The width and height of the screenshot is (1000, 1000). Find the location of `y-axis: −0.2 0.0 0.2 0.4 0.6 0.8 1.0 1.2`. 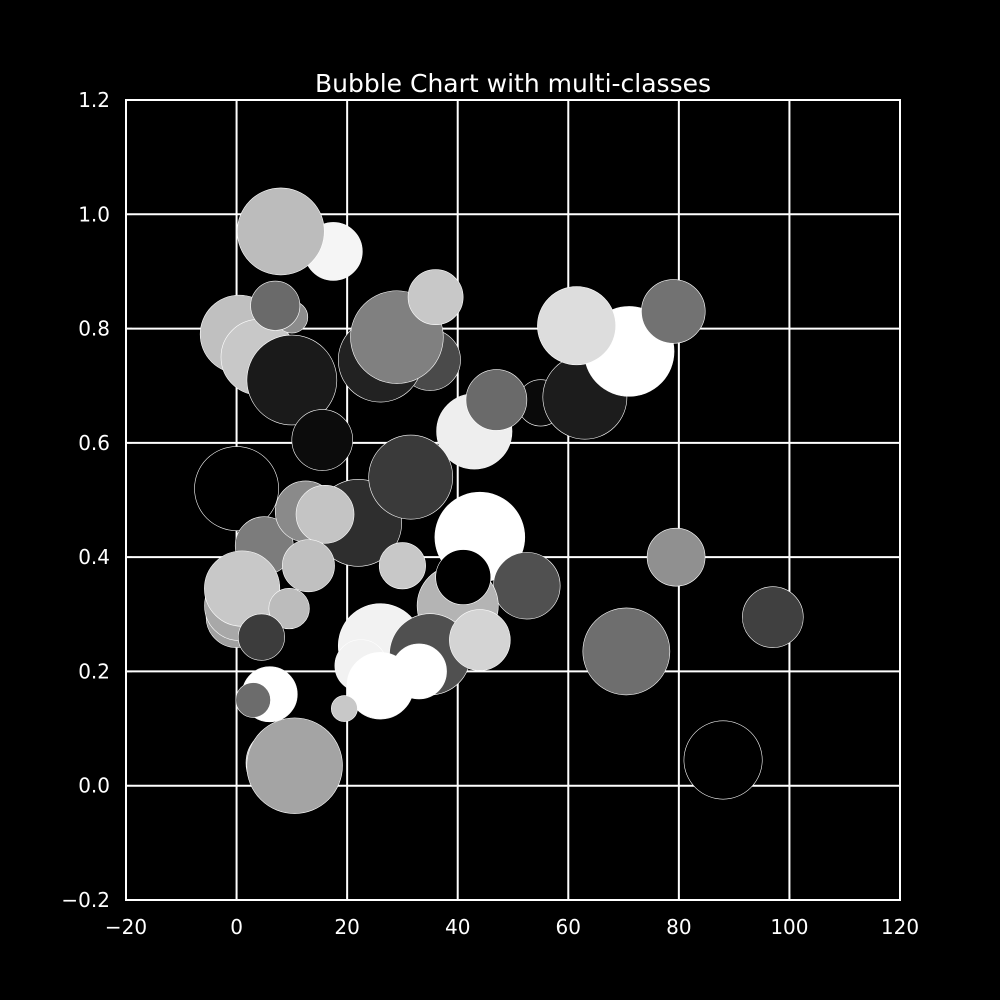

y-axis: −0.2 0.0 0.2 0.4 0.6 0.8 1.0 1.2 is located at coordinates (96, 500).